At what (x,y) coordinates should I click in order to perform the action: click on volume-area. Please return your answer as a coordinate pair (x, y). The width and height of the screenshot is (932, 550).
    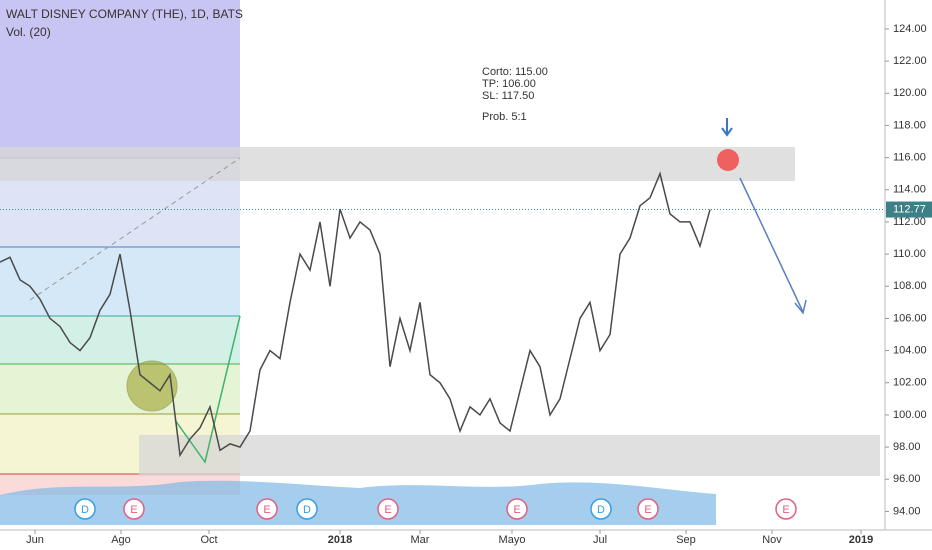
    Looking at the image, I should click on (358, 502).